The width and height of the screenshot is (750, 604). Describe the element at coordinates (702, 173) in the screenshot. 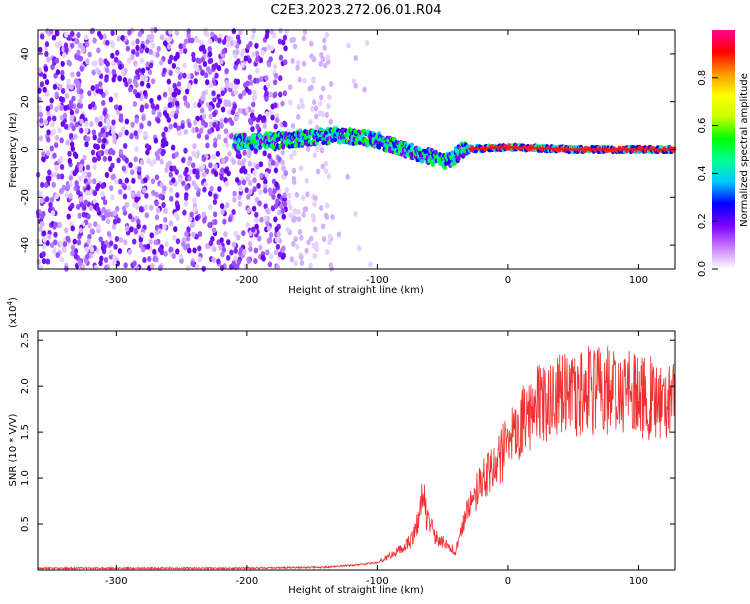

I see `colorbar-tick-label: 0.4` at that location.